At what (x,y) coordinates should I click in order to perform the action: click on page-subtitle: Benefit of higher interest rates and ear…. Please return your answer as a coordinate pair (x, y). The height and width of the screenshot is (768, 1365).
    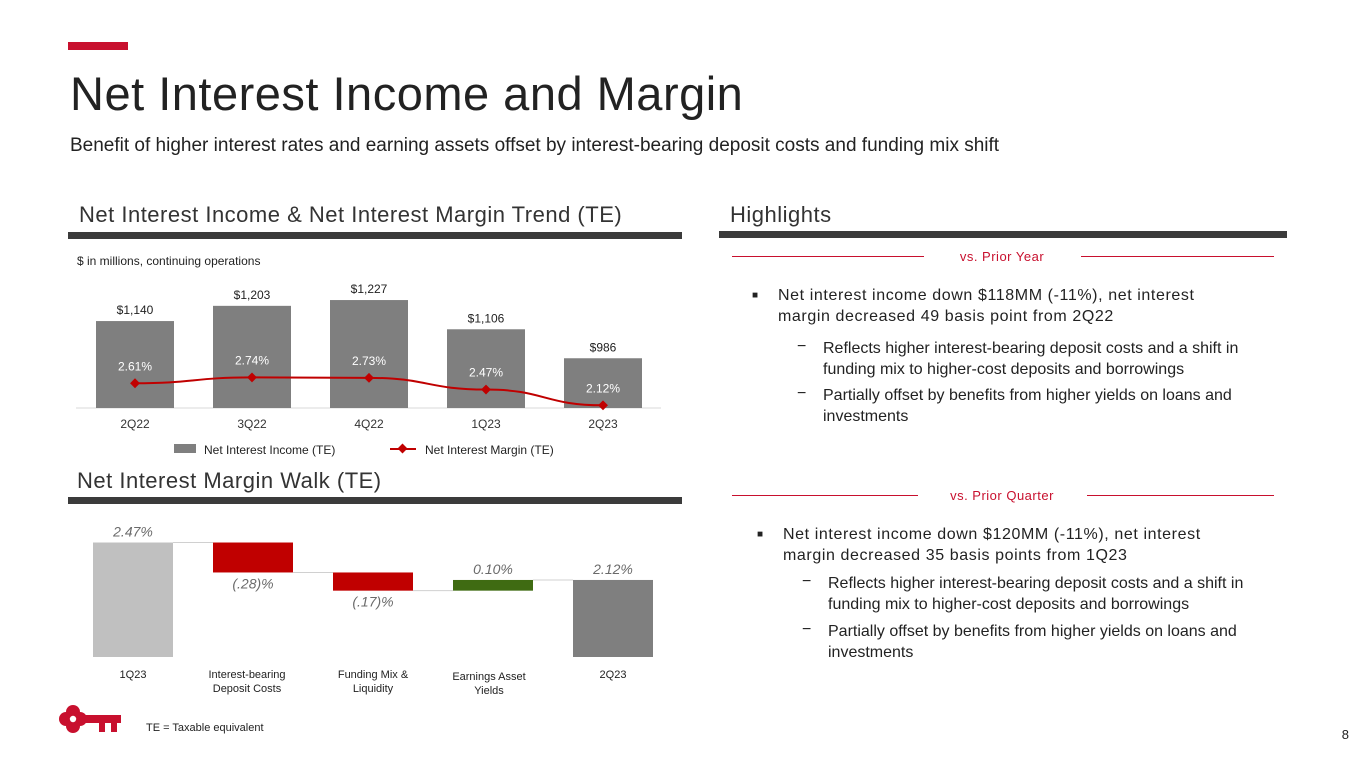
    Looking at the image, I should click on (535, 145).